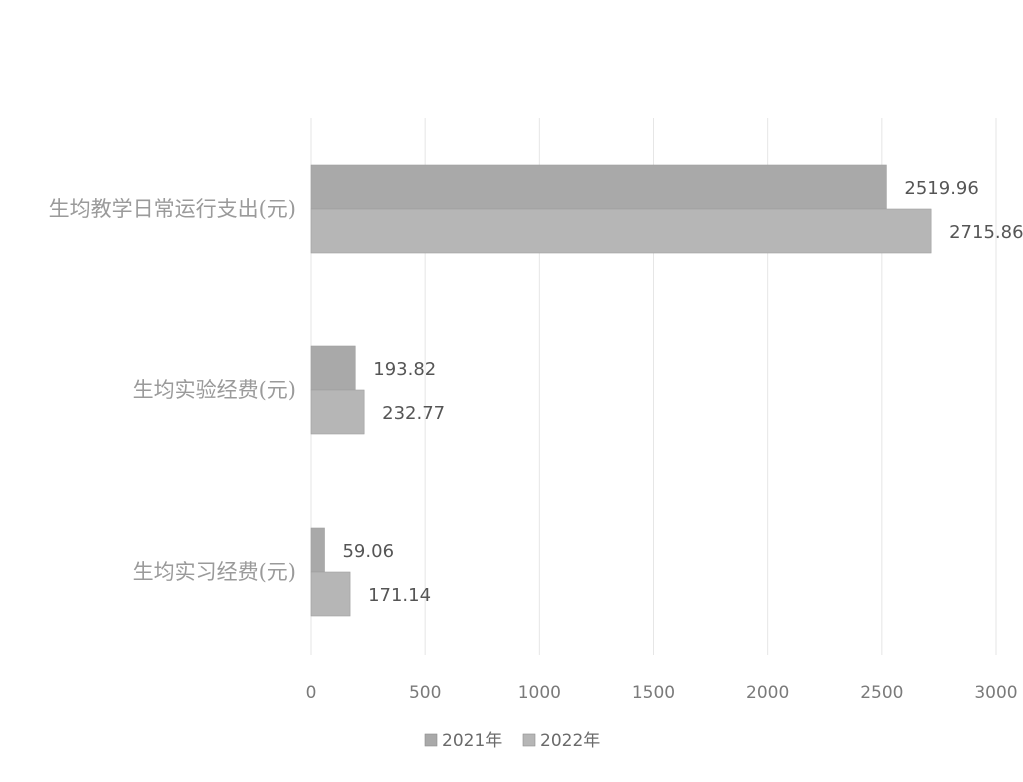  Describe the element at coordinates (404, 369) in the screenshot. I see `data-label: 193.82` at that location.